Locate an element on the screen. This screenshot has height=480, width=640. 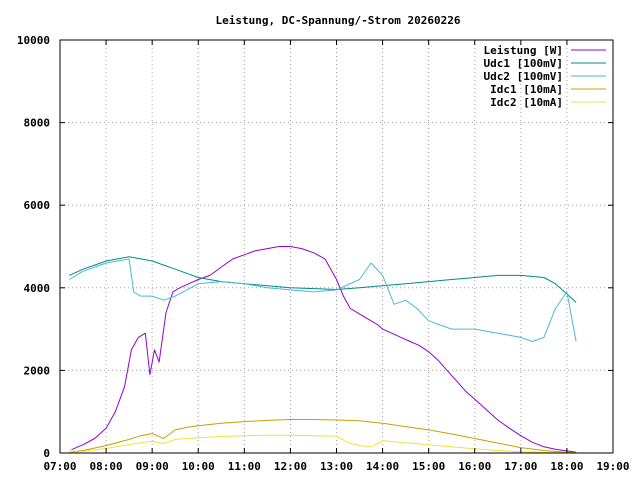
legend-label: Idc1 [10mA] is located at coordinates (526, 89).